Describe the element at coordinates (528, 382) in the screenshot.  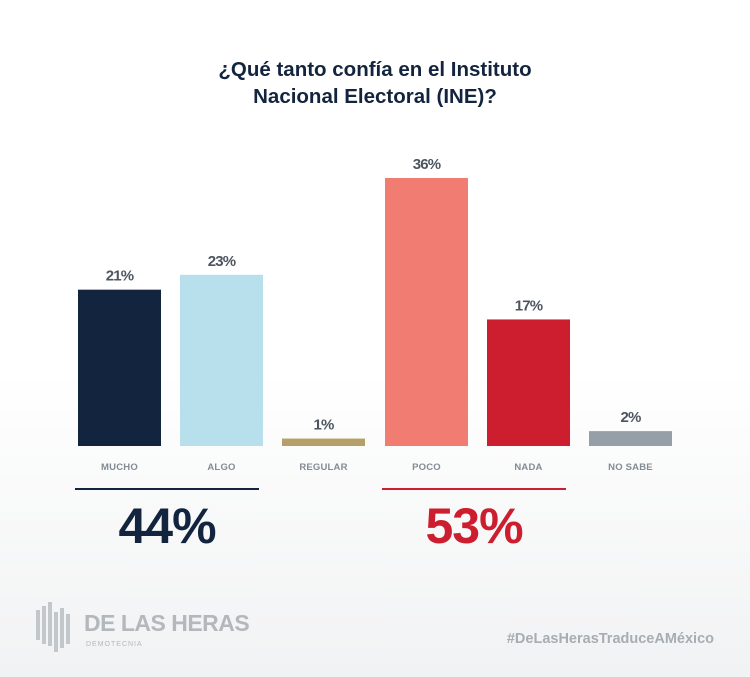
I see `bar-nada` at that location.